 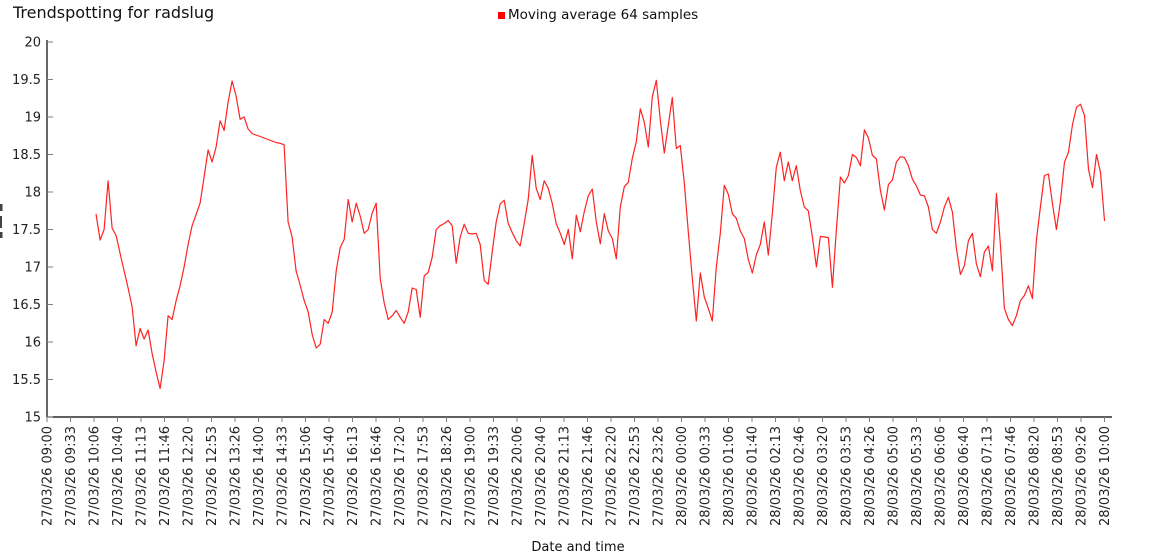 I want to click on x-tick-label: 28/03/26 10:00, so click(x=1105, y=476).